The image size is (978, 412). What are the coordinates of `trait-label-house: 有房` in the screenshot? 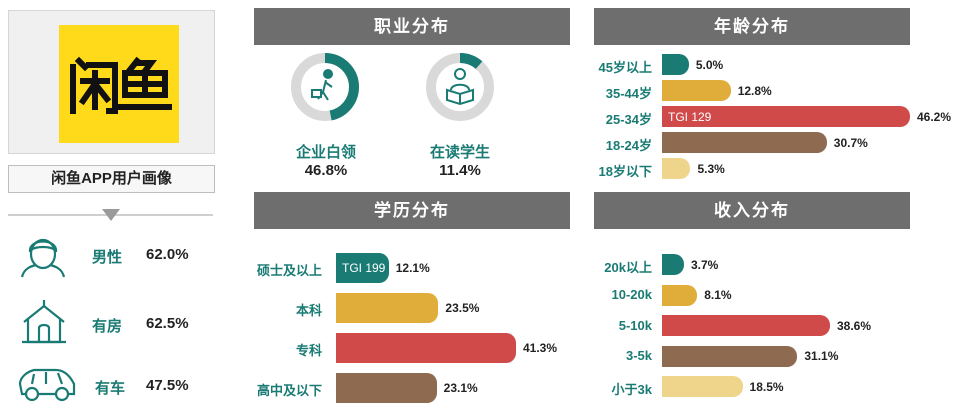 It's located at (107, 326).